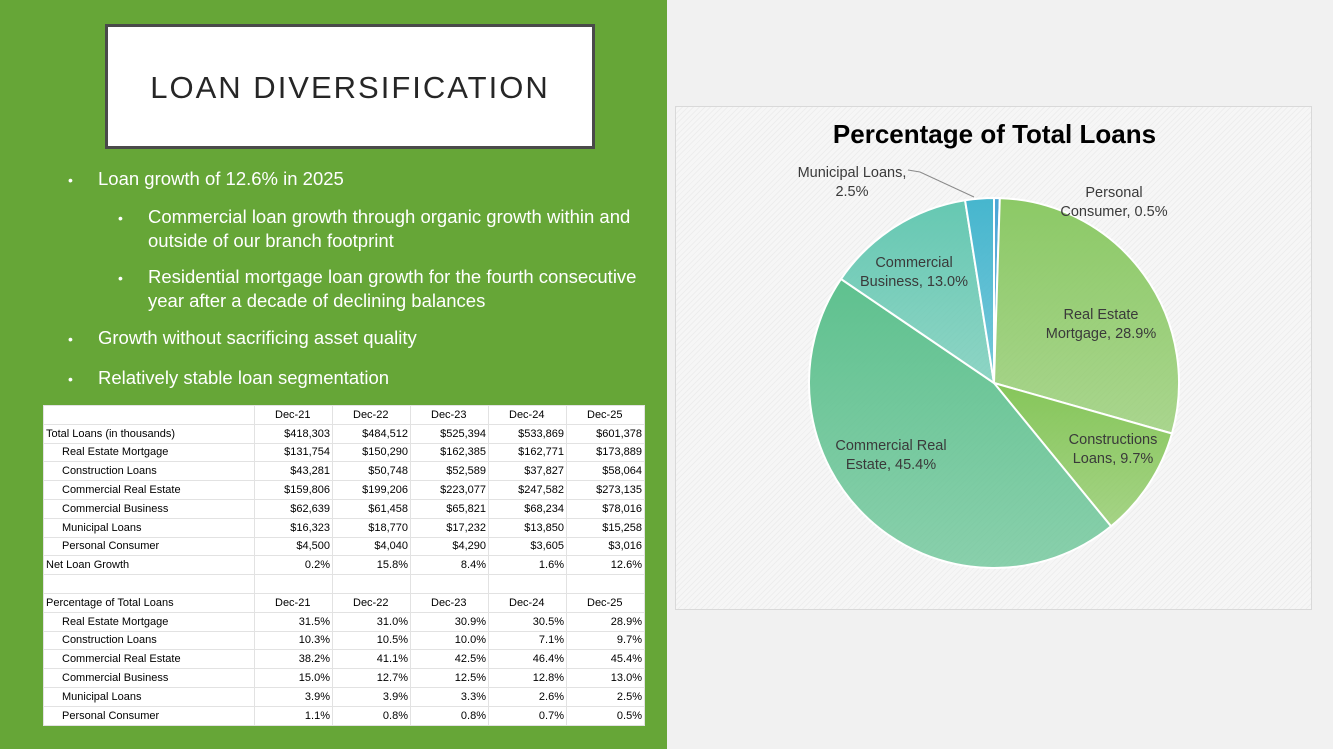 This screenshot has height=749, width=1333. What do you see at coordinates (914, 272) in the screenshot?
I see `slice-label: Commercial Business, 13.0%` at bounding box center [914, 272].